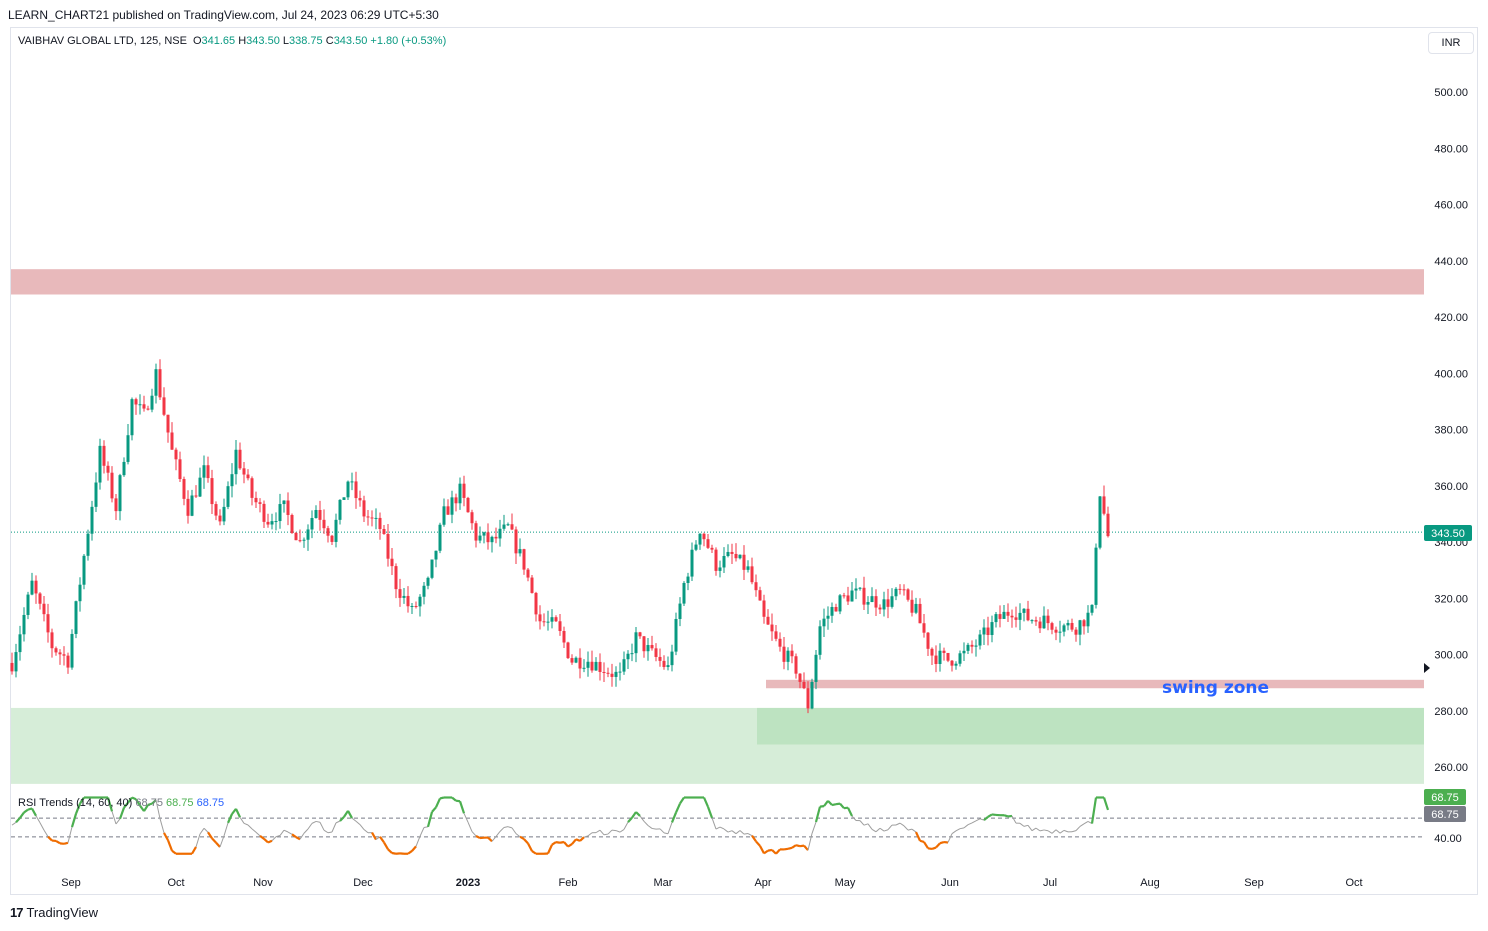 The height and width of the screenshot is (931, 1488). Describe the element at coordinates (1445, 798) in the screenshot. I see `svg-text: 68.75` at that location.